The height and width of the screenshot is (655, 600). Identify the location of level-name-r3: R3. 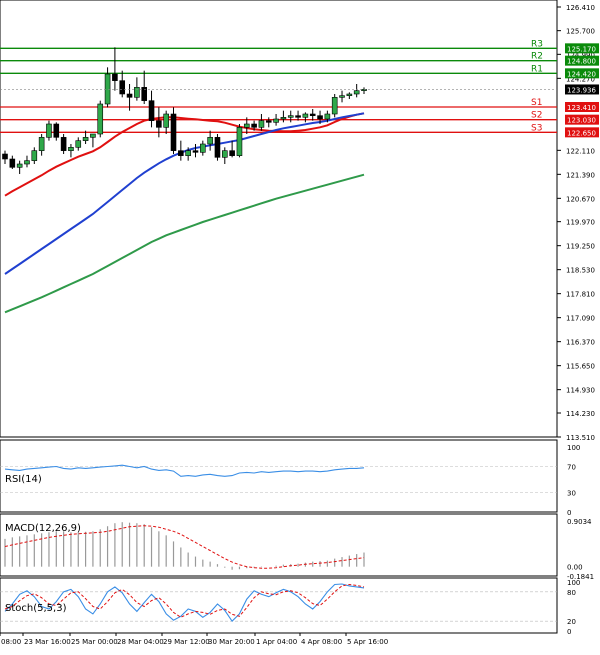
(537, 44).